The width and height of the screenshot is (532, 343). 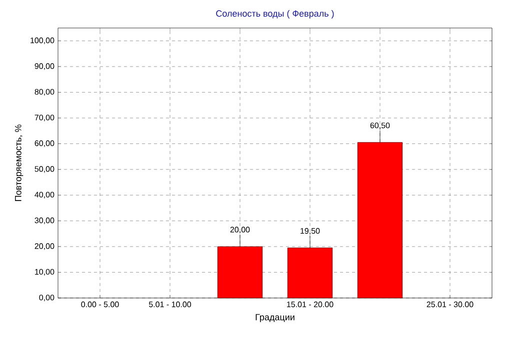 What do you see at coordinates (310, 305) in the screenshot?
I see `x-tick-label: 15.01 - 20.00` at bounding box center [310, 305].